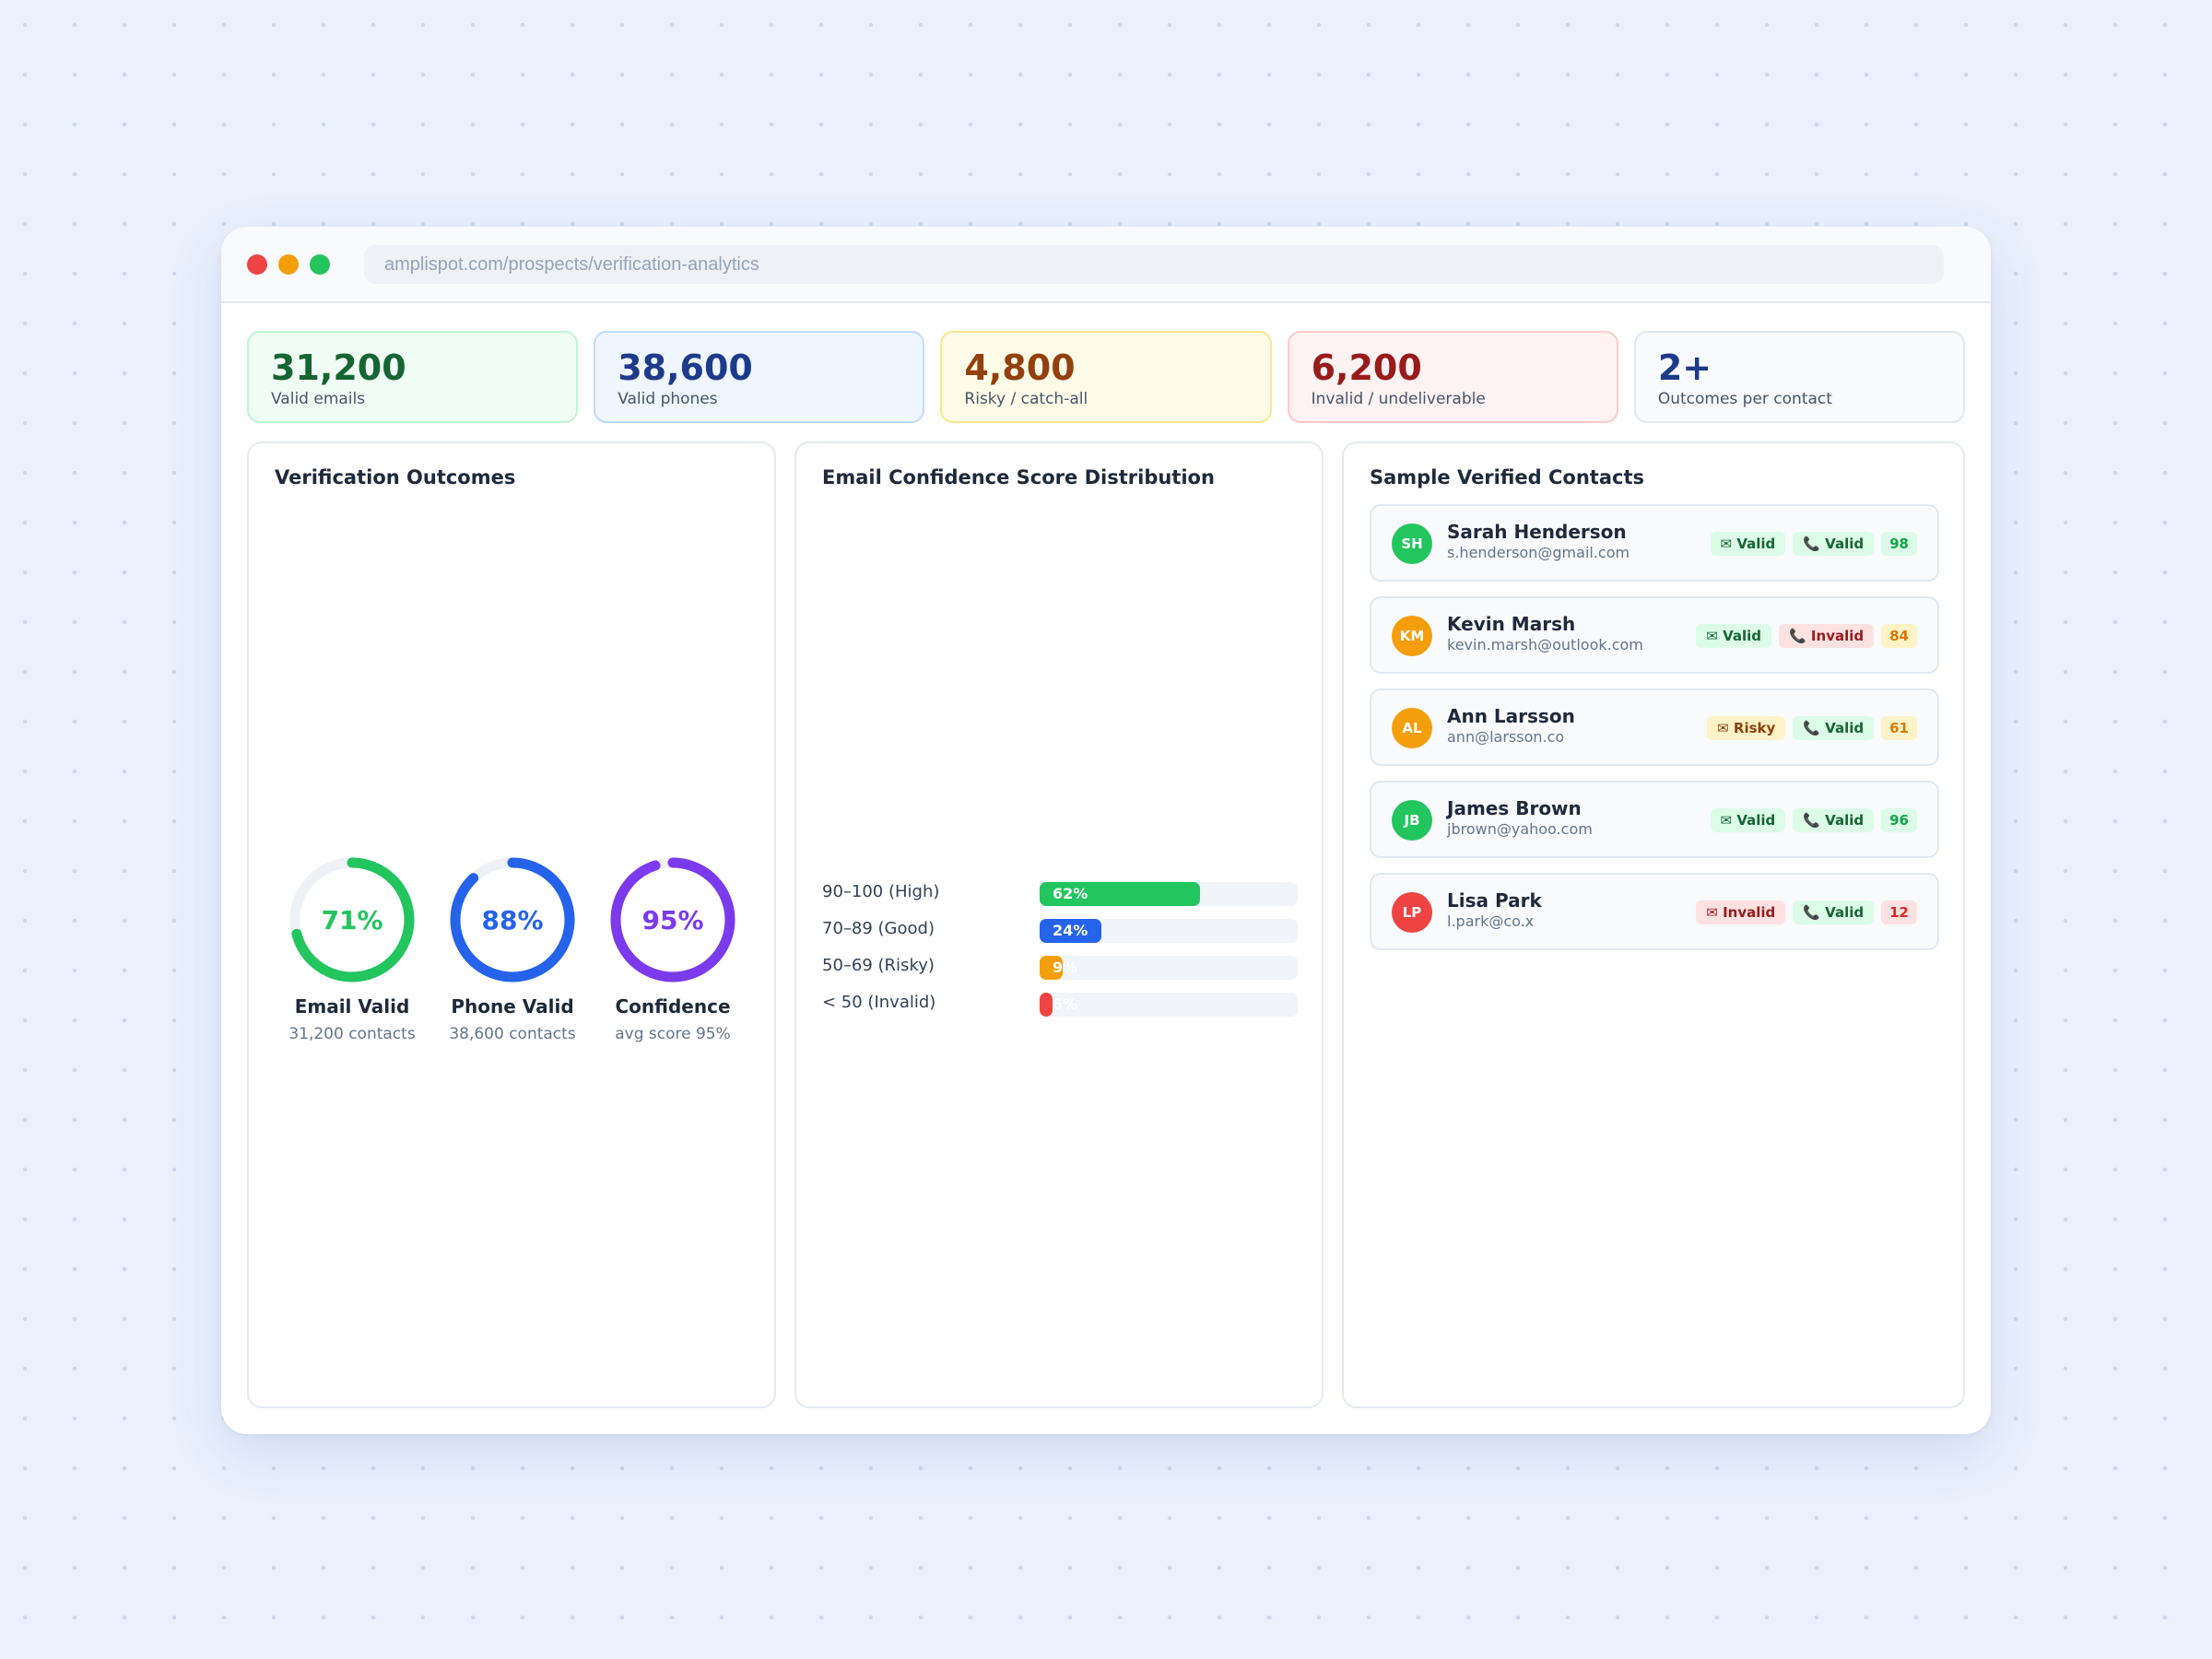 This screenshot has height=1659, width=2212. Describe the element at coordinates (1899, 544) in the screenshot. I see `score-badge: 98` at that location.